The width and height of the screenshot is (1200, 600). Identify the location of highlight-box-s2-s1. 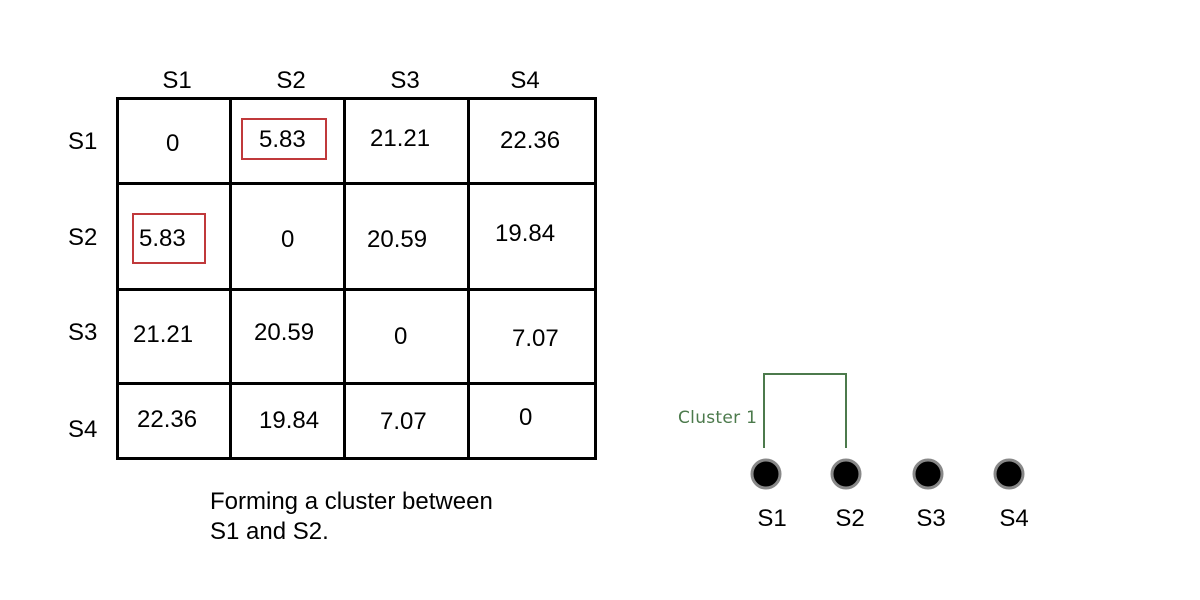
(169, 238).